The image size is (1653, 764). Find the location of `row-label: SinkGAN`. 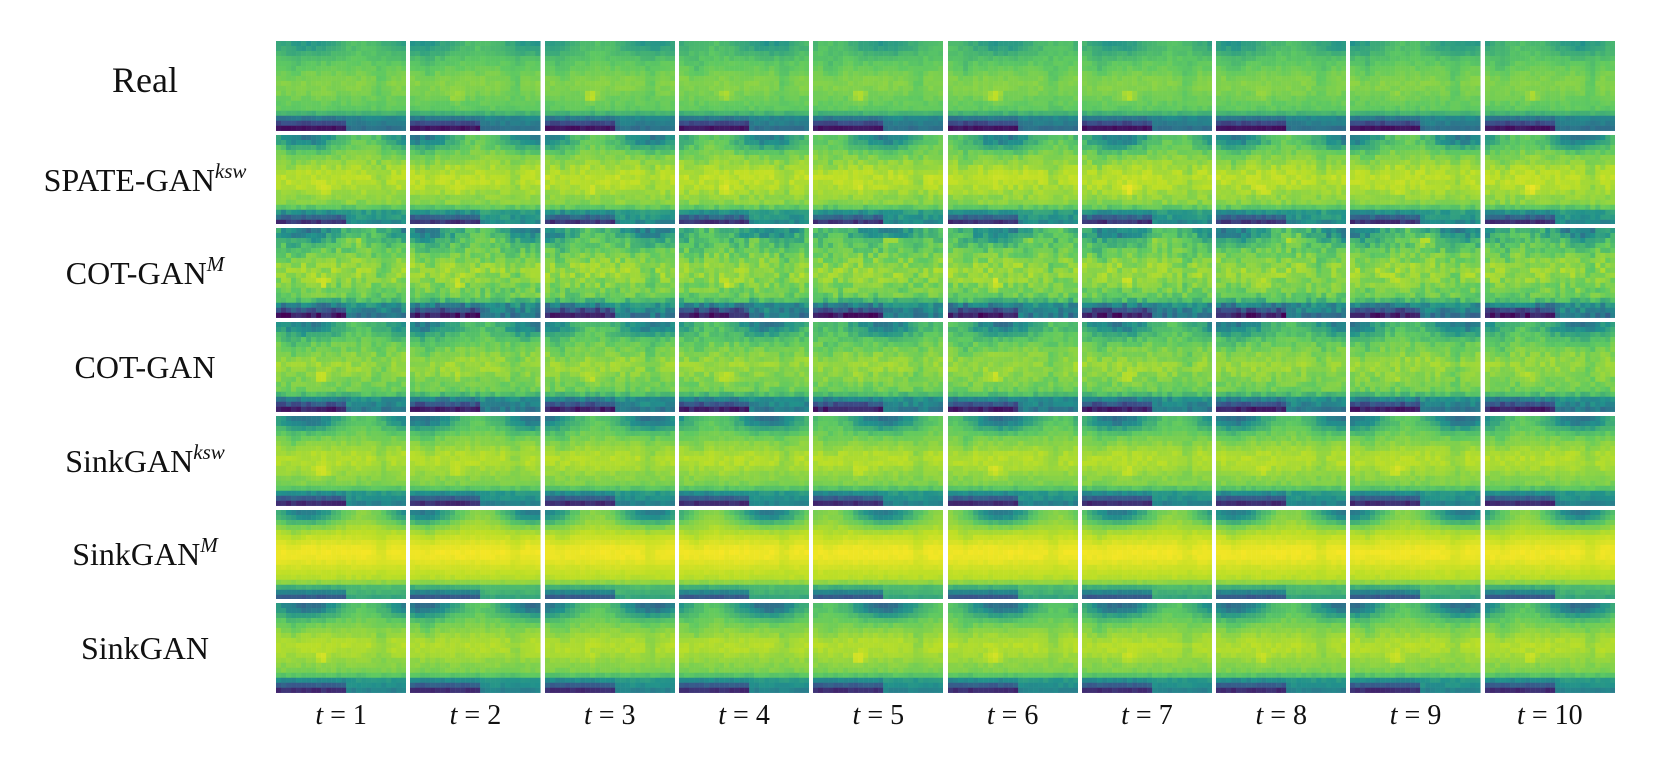

row-label: SinkGAN is located at coordinates (145, 648).